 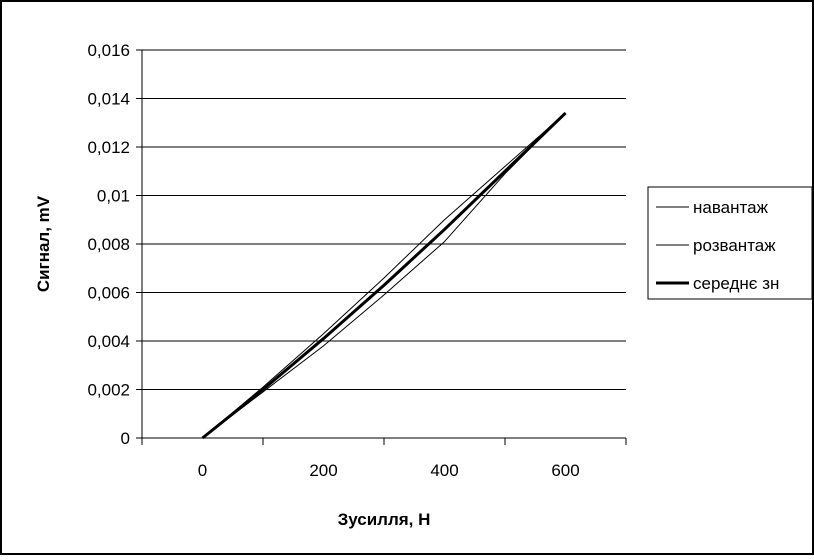 What do you see at coordinates (108, 293) in the screenshot?
I see `y-tick-label: 0,006` at bounding box center [108, 293].